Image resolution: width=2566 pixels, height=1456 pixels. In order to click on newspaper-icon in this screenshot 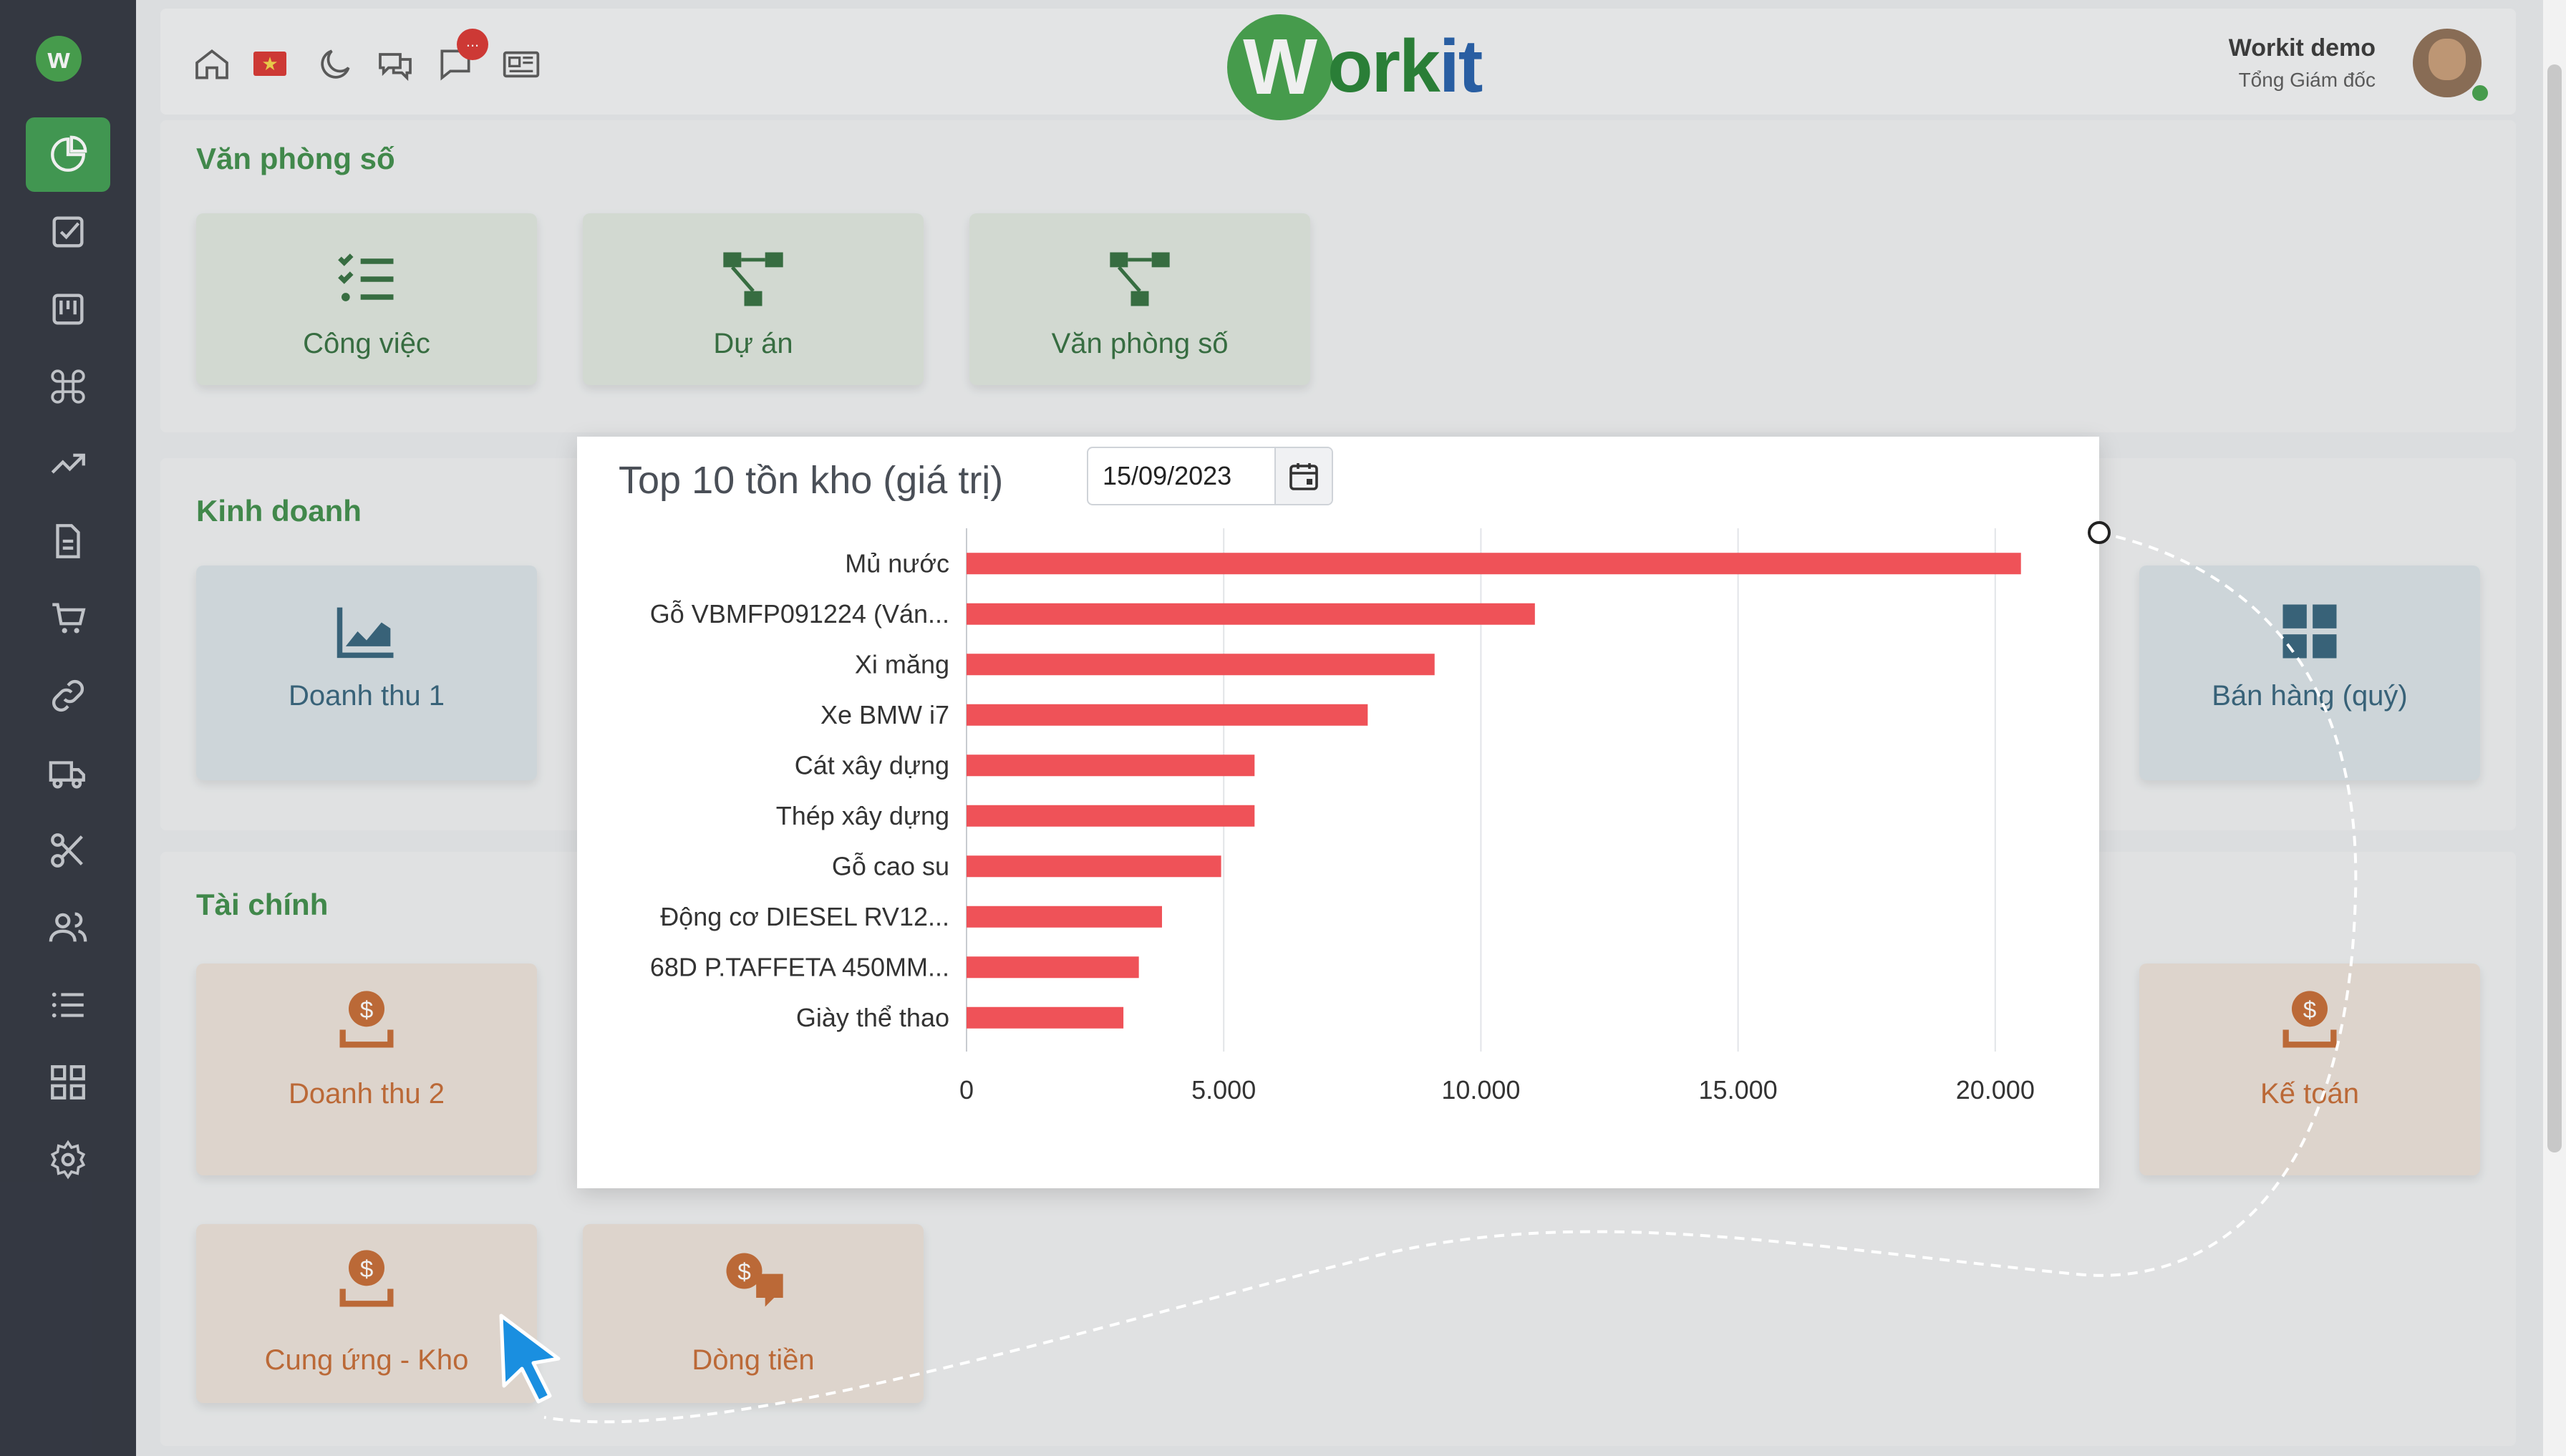, I will do `click(521, 64)`.